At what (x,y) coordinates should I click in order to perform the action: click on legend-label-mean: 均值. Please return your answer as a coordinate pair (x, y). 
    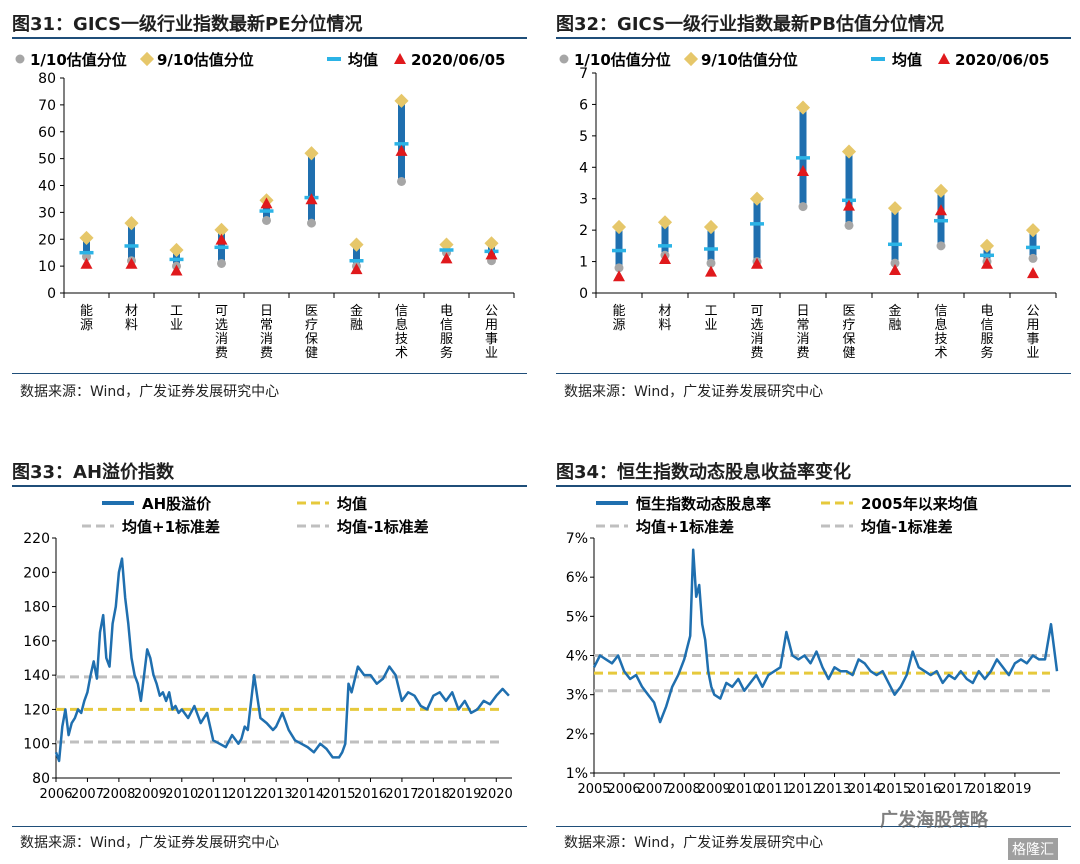
    Looking at the image, I should click on (352, 504).